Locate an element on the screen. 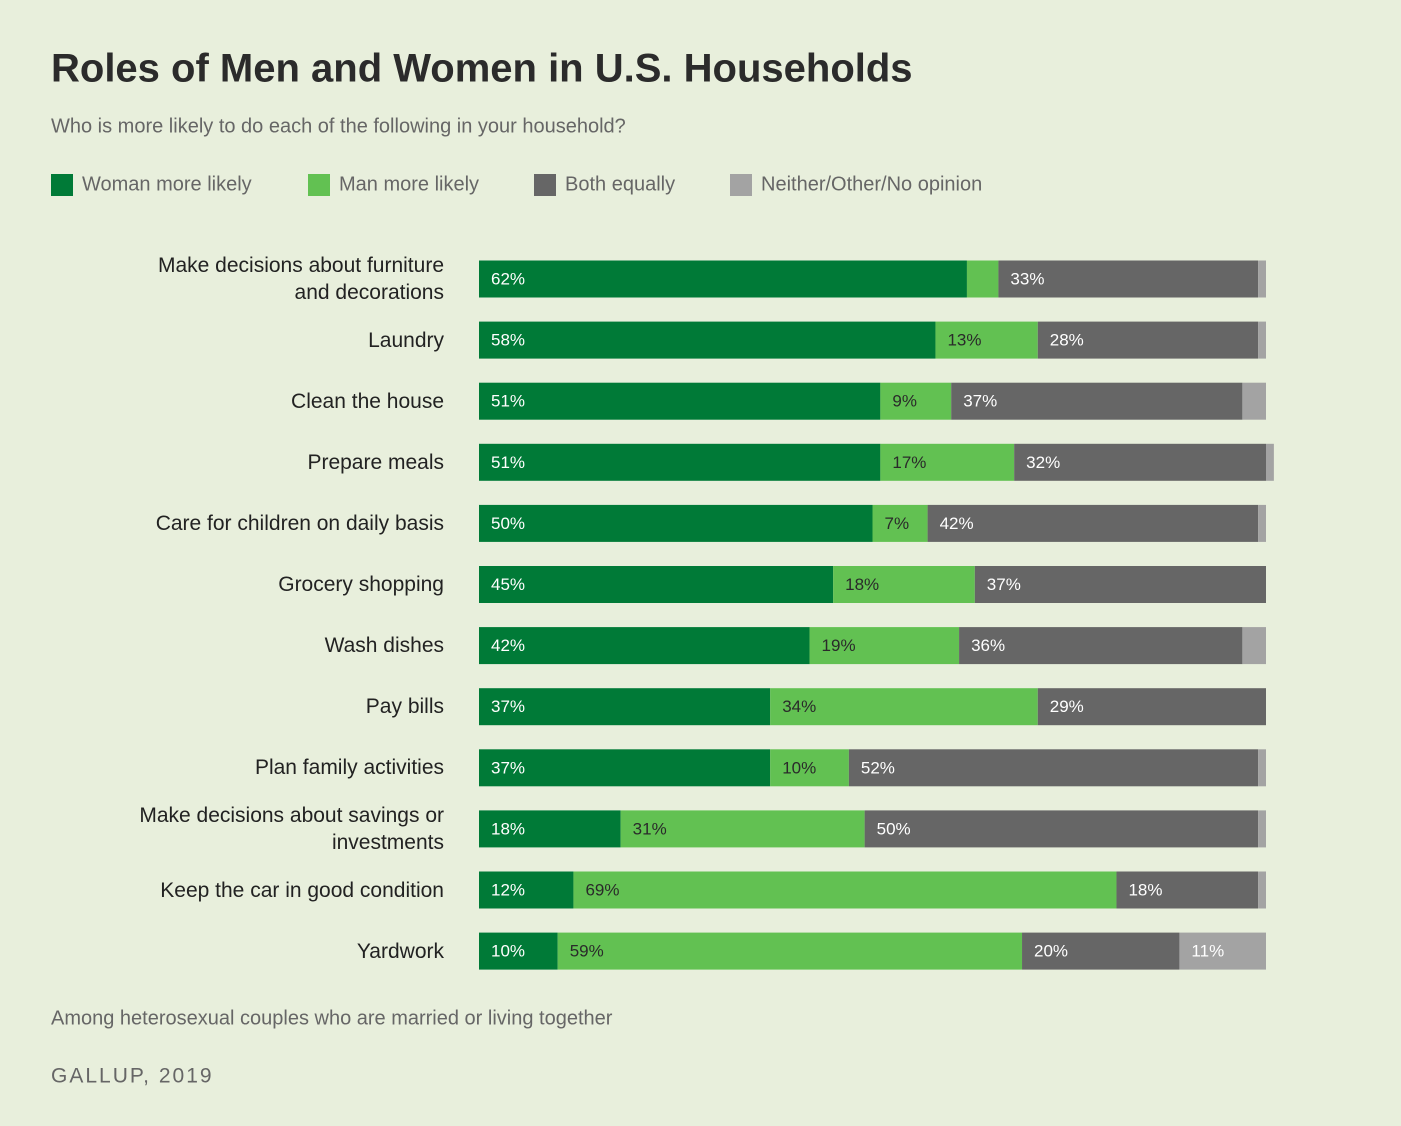 The width and height of the screenshot is (1401, 1126). value-label: 62% is located at coordinates (508, 278).